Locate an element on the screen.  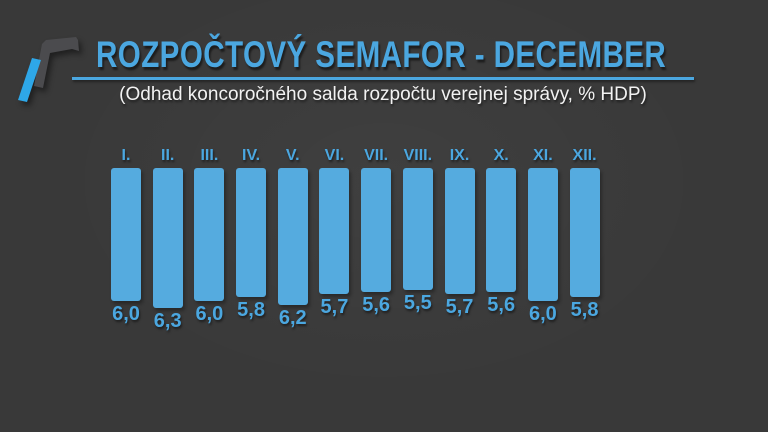
angled-slash-logo-icon is located at coordinates (48, 65).